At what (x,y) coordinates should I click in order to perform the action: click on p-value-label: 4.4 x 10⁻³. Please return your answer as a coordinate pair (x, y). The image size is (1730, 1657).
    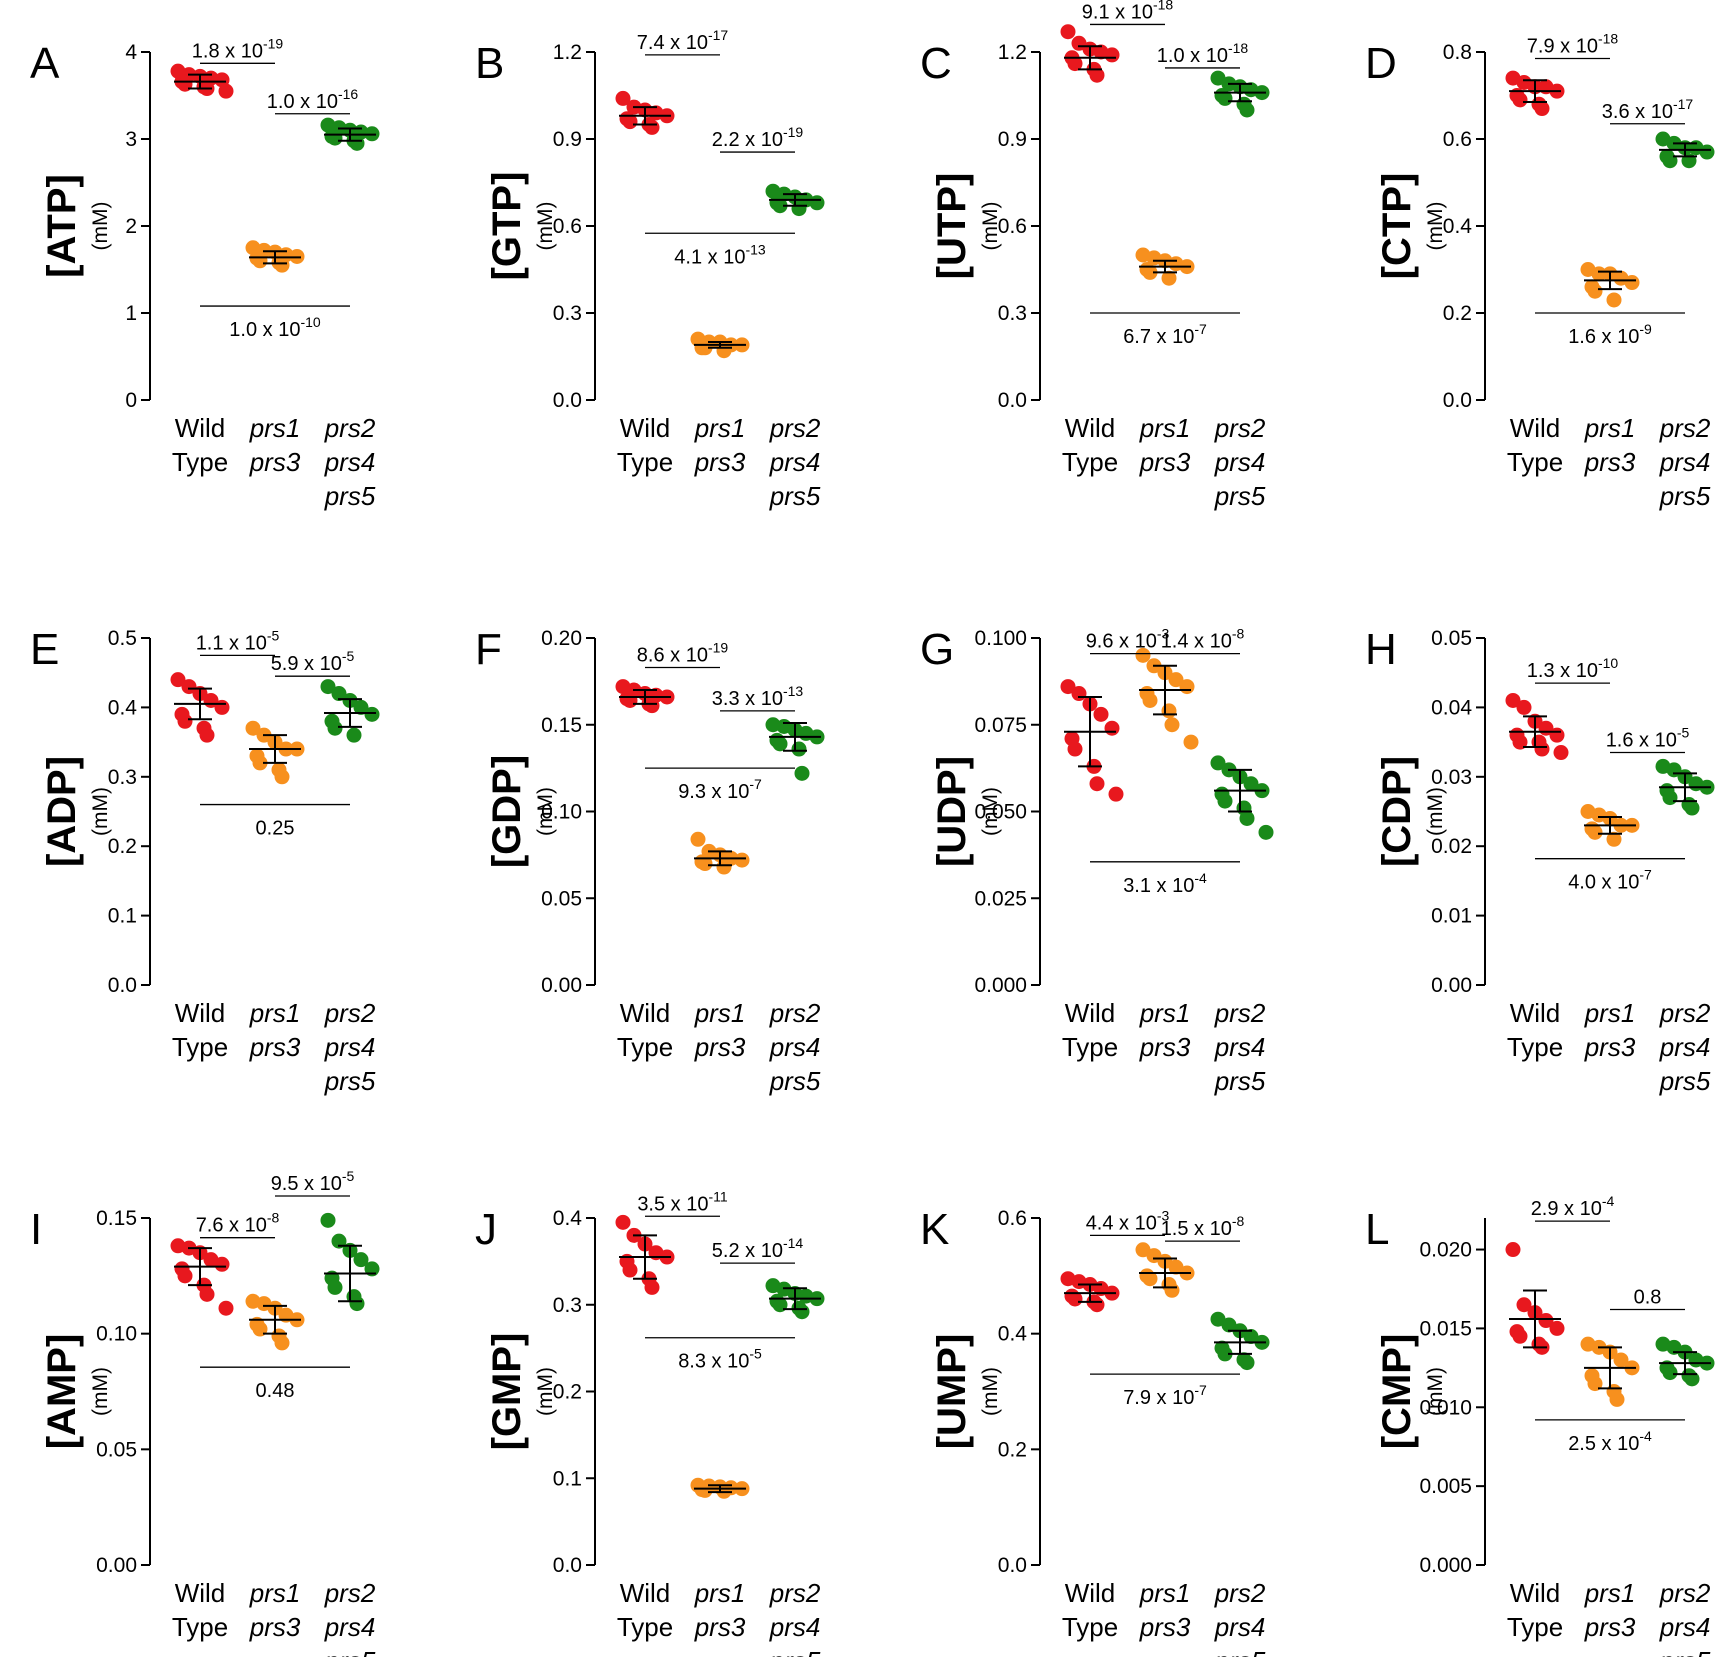
    Looking at the image, I should click on (1128, 1220).